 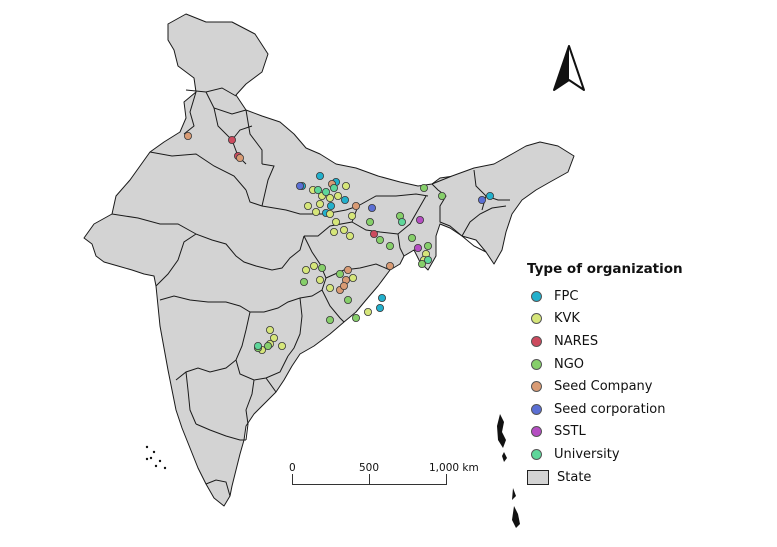 What do you see at coordinates (576, 341) in the screenshot?
I see `legend-item-label: NARES` at bounding box center [576, 341].